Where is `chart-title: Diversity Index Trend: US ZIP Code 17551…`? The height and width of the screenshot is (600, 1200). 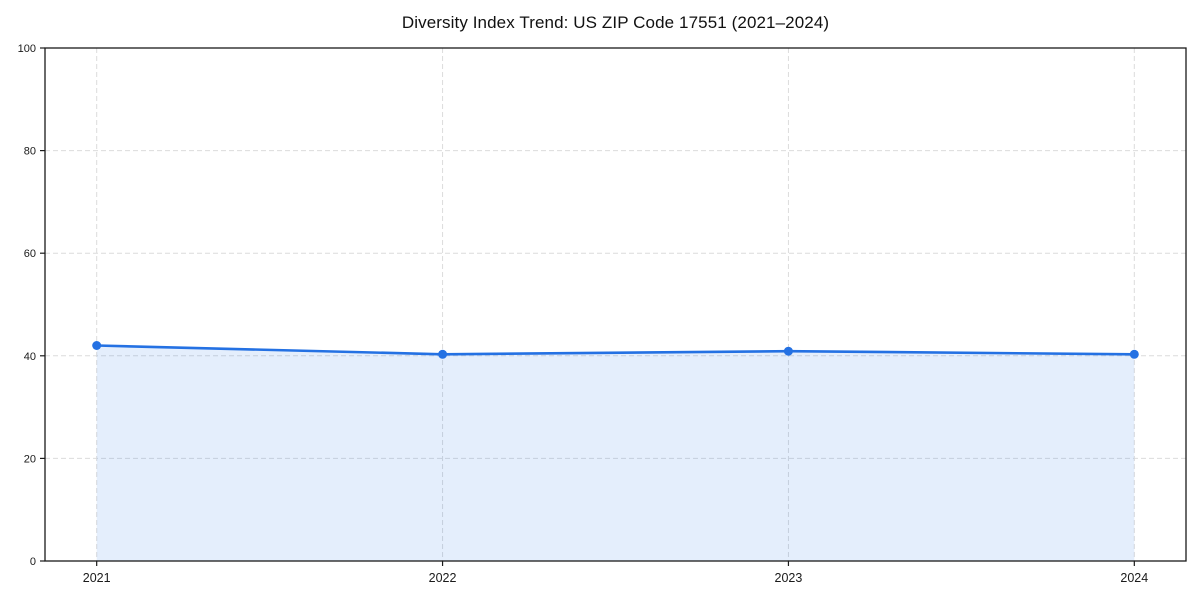
chart-title: Diversity Index Trend: US ZIP Code 17551… is located at coordinates (615, 22).